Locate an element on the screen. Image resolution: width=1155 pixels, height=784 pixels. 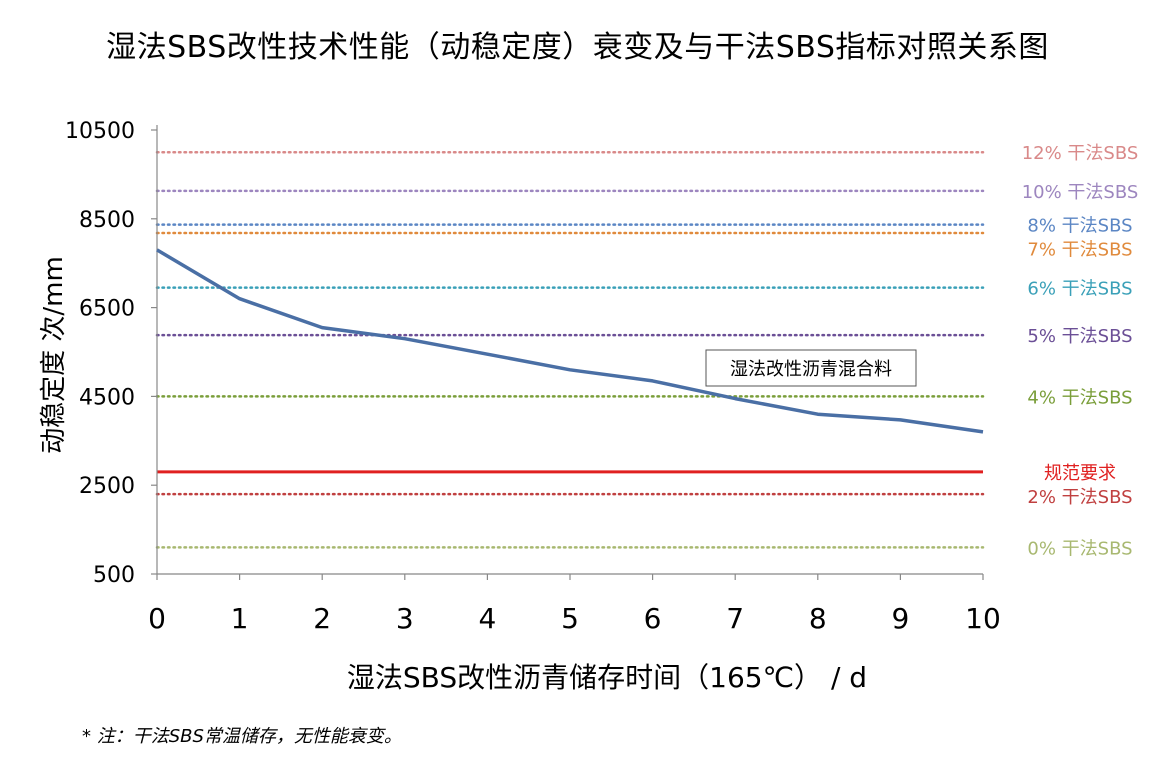
x-tick-label-5: 5 is located at coordinates (570, 618).